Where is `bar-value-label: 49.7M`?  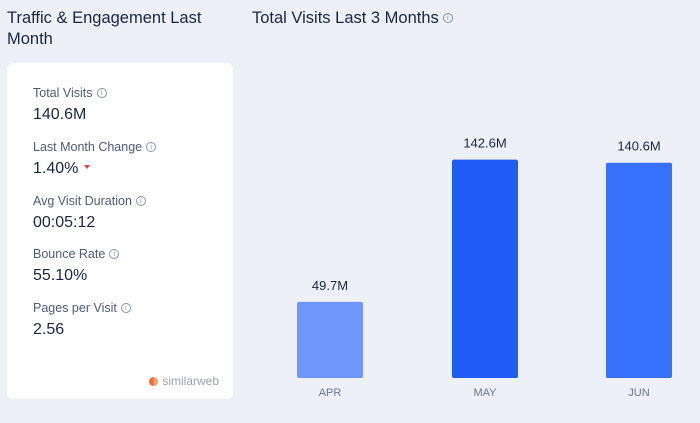 bar-value-label: 49.7M is located at coordinates (330, 285).